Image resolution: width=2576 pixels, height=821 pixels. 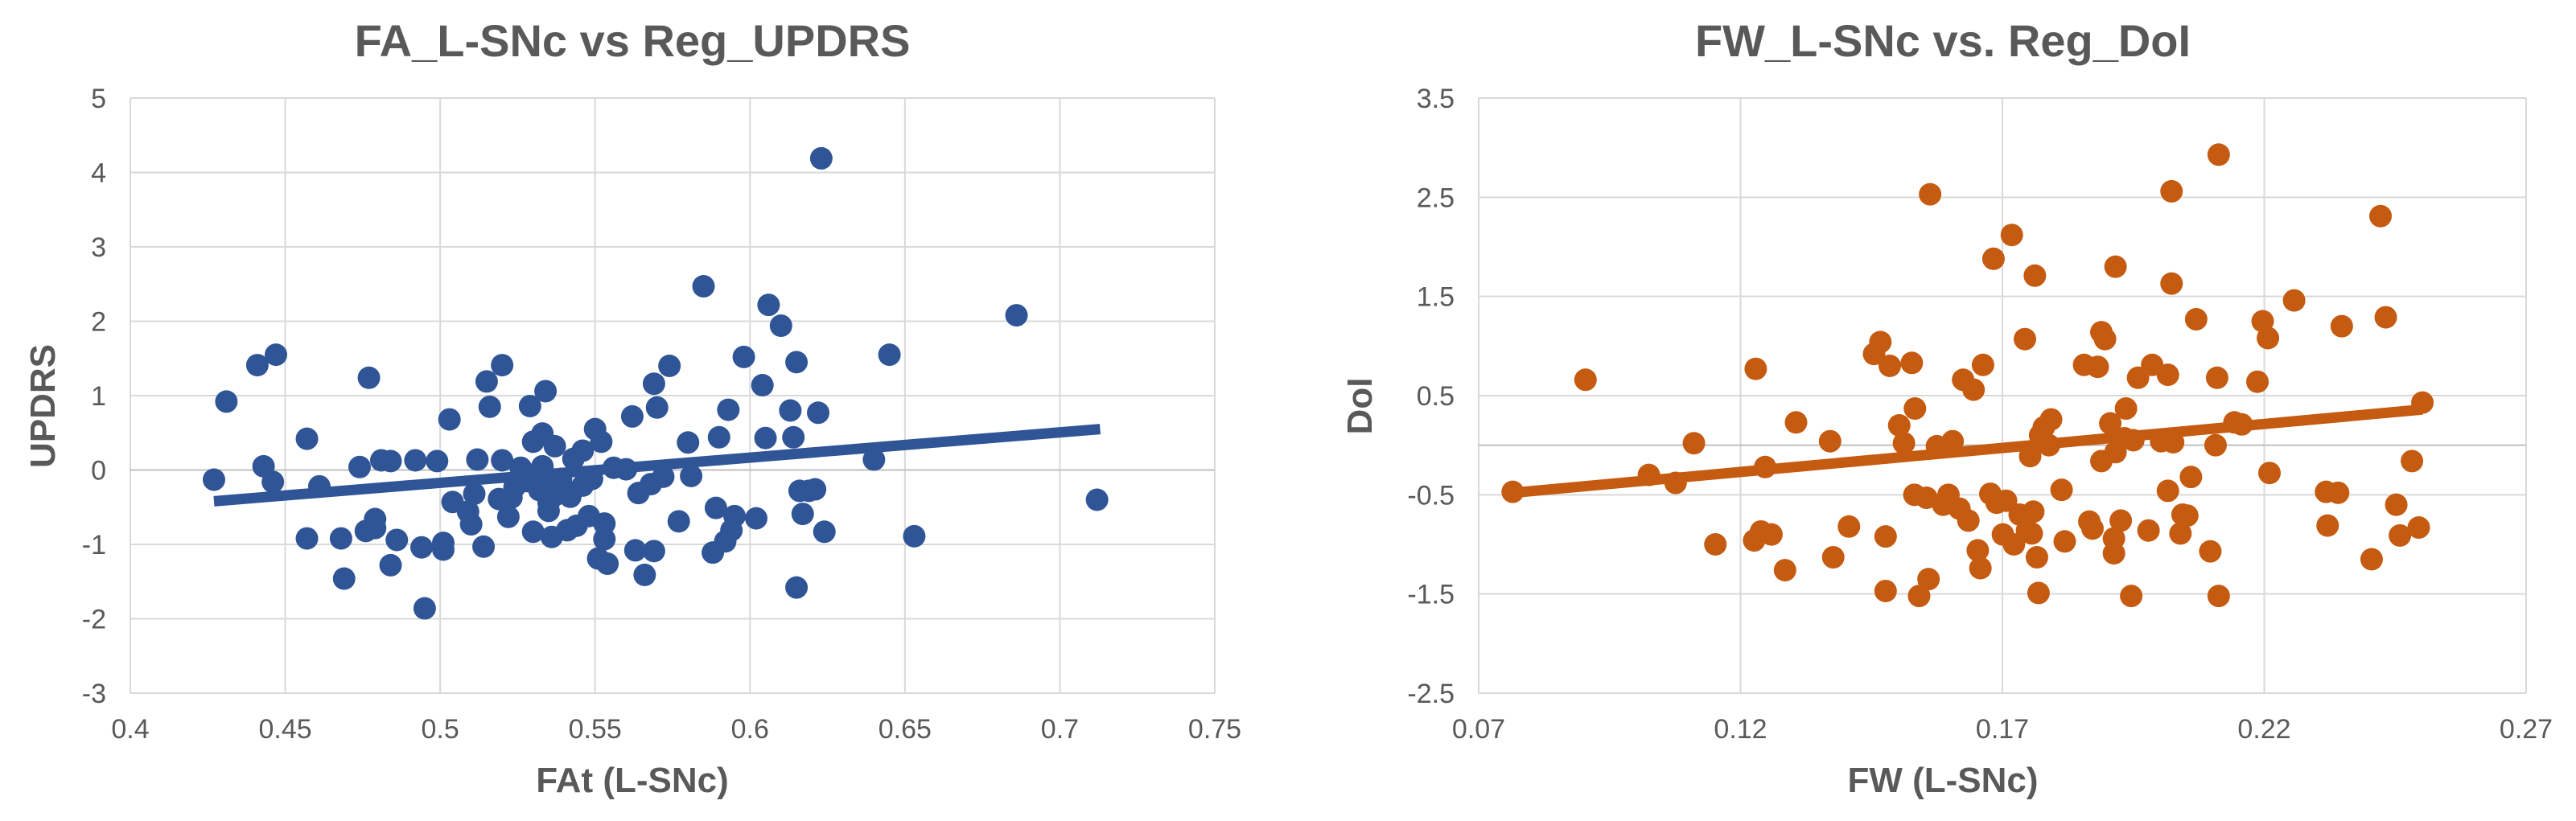 What do you see at coordinates (1740, 729) in the screenshot?
I see `x-tick-label: 0.12` at bounding box center [1740, 729].